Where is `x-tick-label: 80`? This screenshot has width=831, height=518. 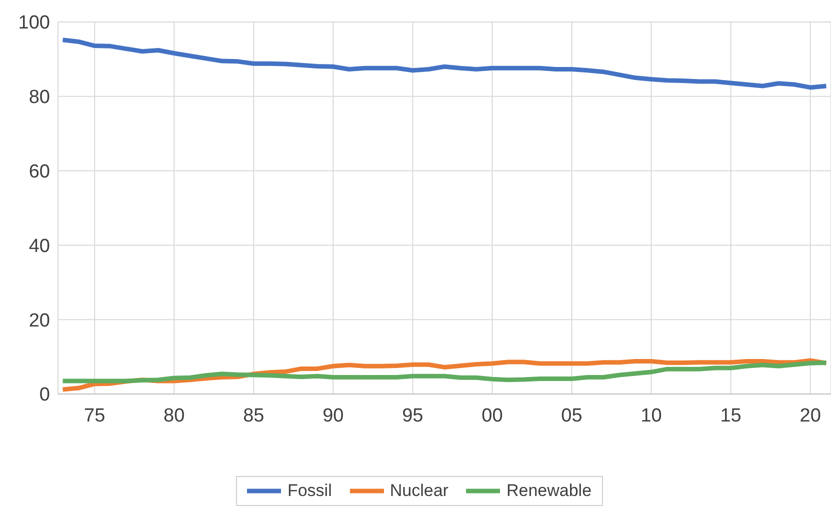 x-tick-label: 80 is located at coordinates (174, 415).